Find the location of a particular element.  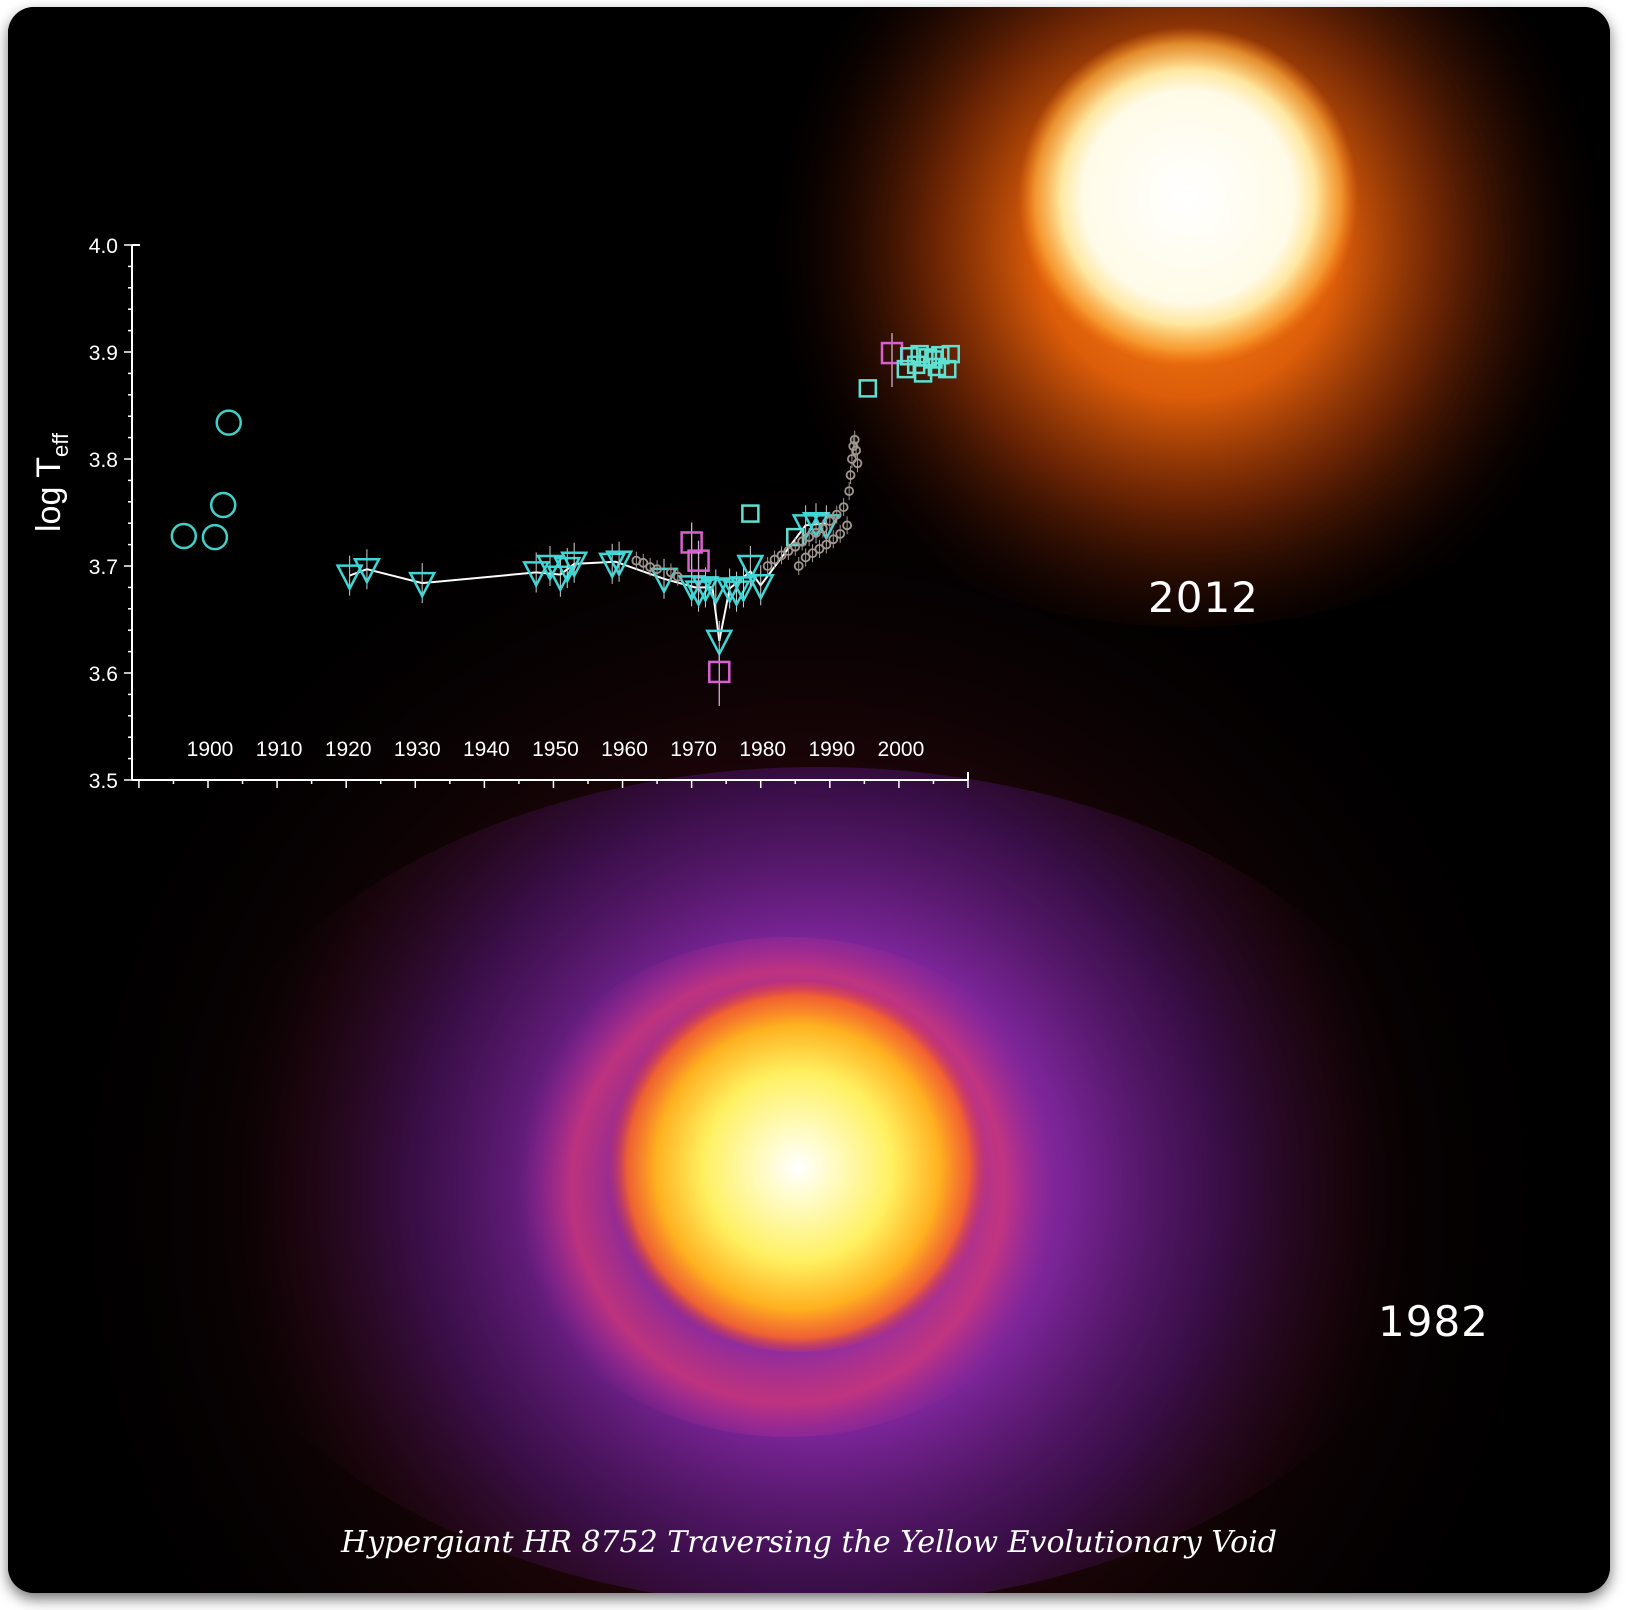

trend-line is located at coordinates (588, 582).